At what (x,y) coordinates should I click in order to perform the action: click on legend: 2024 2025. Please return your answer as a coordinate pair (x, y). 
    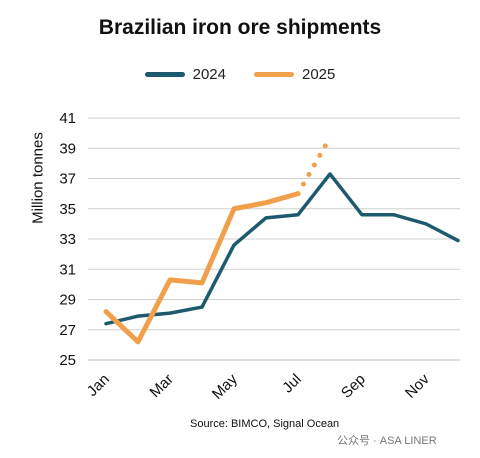
    Looking at the image, I should click on (240, 74).